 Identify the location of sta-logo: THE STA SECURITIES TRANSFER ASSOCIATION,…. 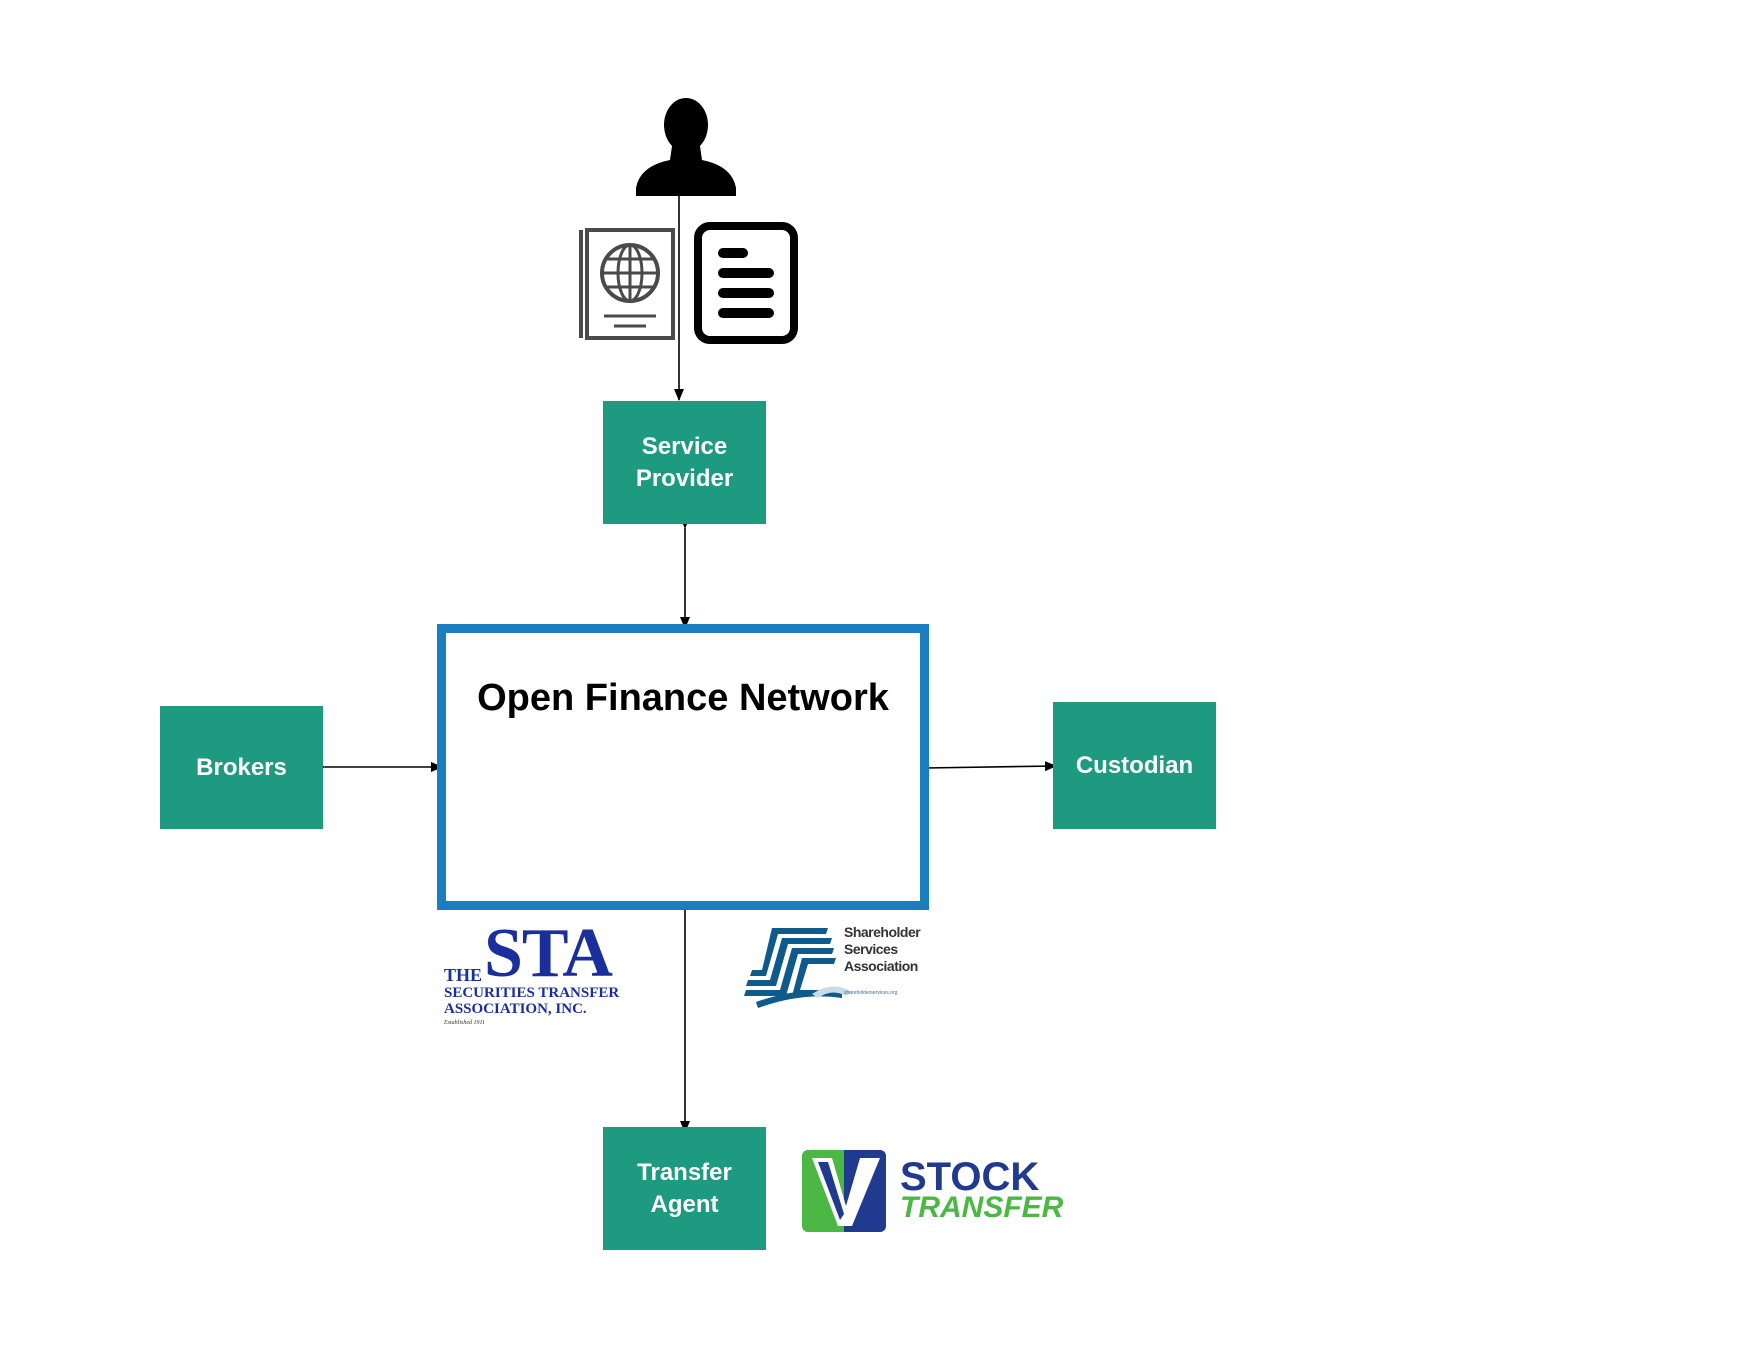
(544, 974).